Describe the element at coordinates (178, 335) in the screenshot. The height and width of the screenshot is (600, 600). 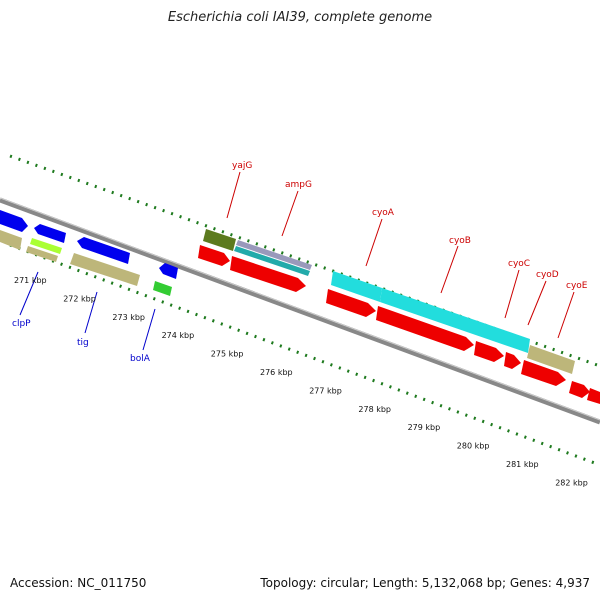
I see `scale-label: 274 kbp` at that location.